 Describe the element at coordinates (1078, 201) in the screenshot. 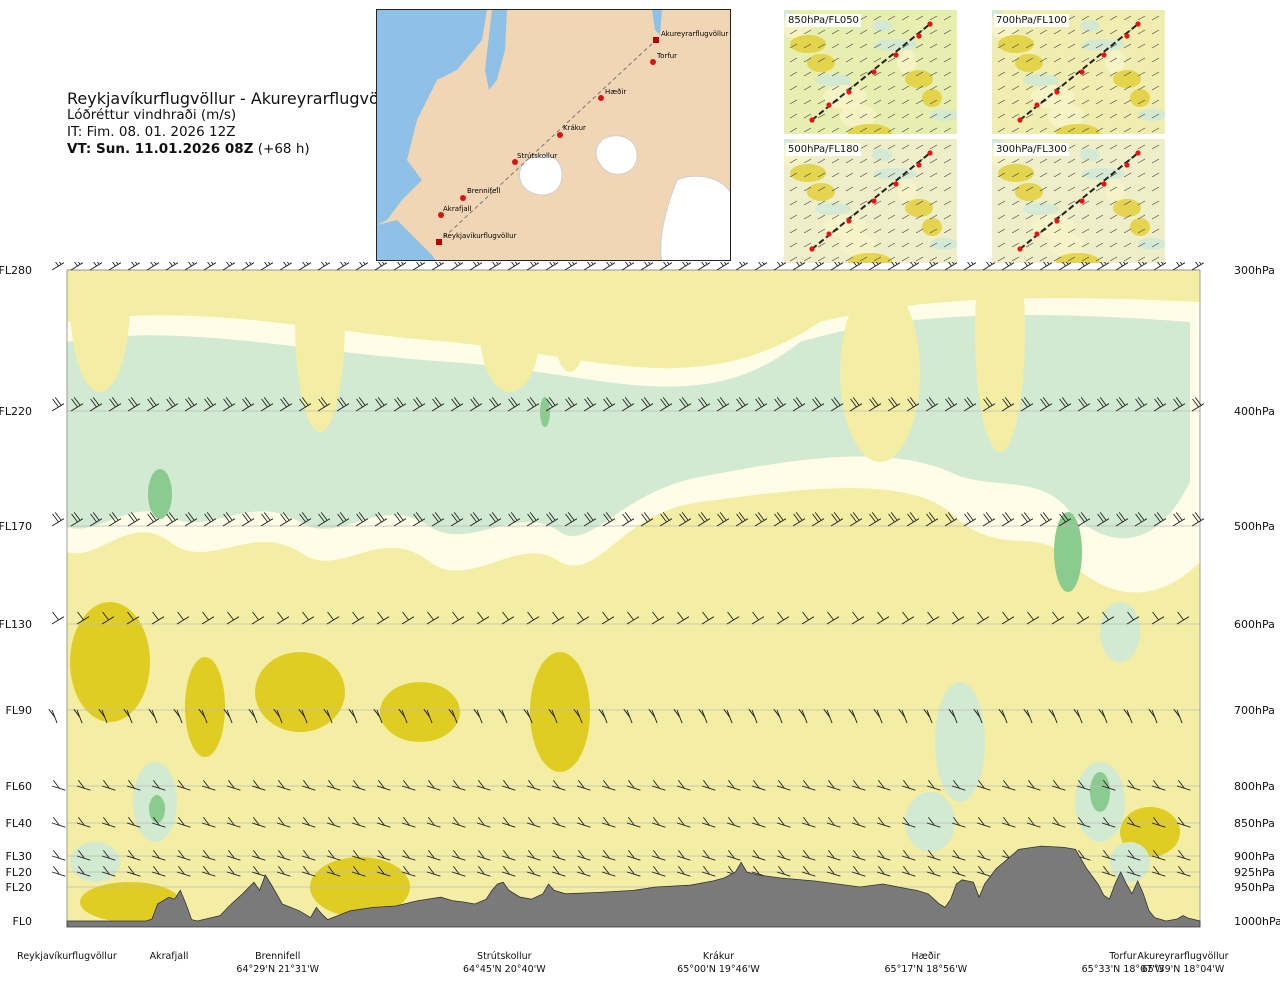

I see `mini-map-300: 300hPa/FL300` at that location.